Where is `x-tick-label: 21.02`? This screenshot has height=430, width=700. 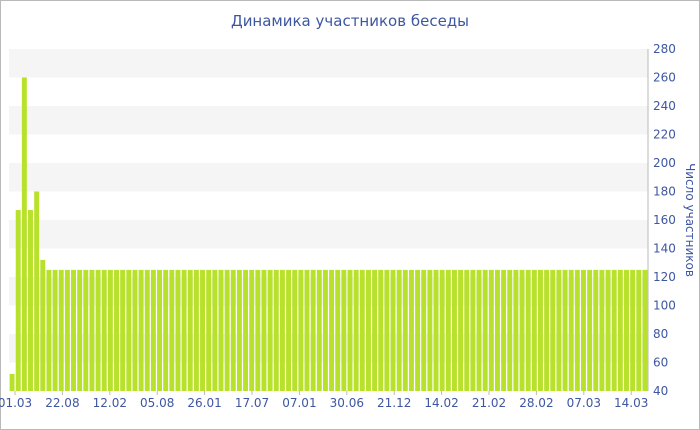 x-tick-label: 21.02 is located at coordinates (489, 403).